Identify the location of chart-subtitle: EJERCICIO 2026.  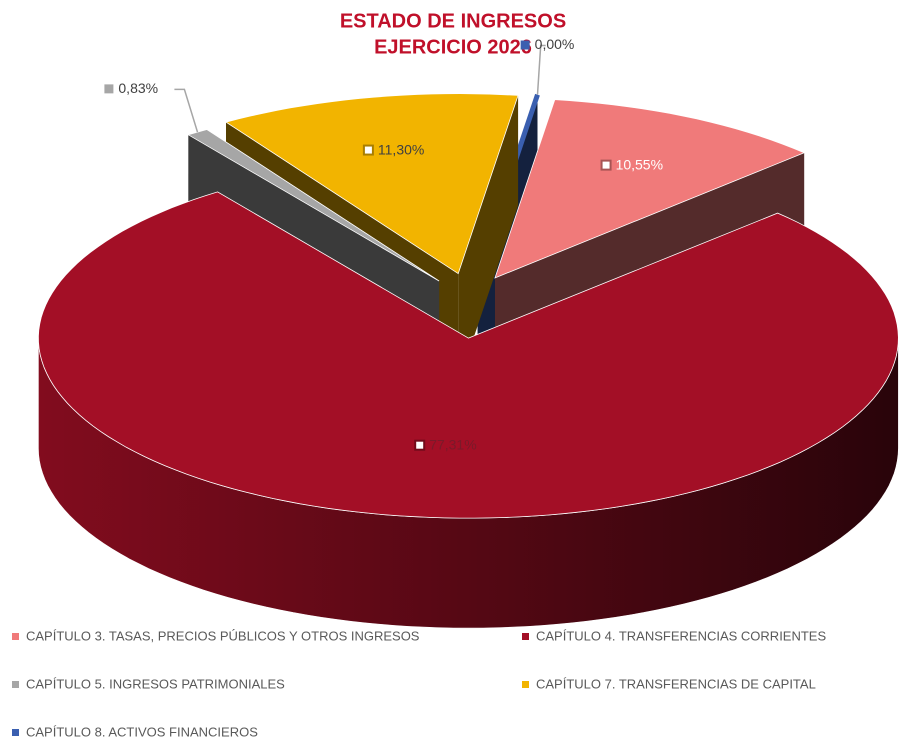
(453, 47).